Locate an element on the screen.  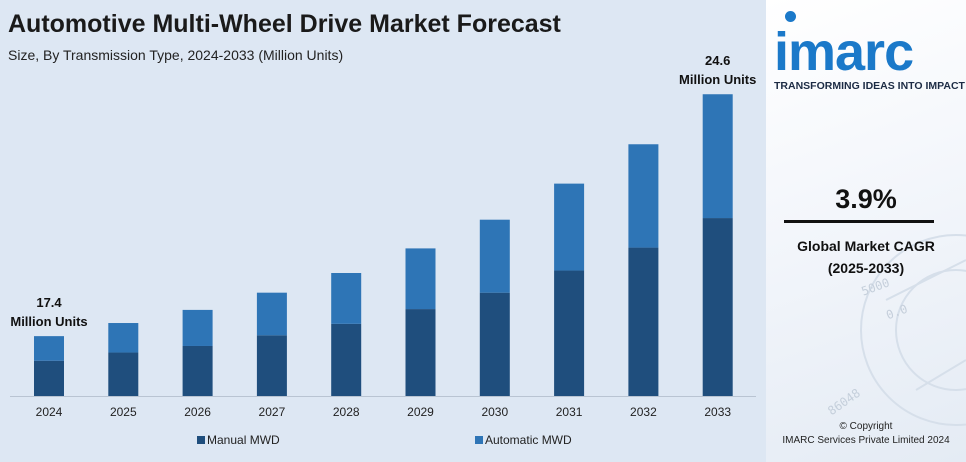
cagr-label: Global Market CAGR (2025-2033) is located at coordinates (866, 257).